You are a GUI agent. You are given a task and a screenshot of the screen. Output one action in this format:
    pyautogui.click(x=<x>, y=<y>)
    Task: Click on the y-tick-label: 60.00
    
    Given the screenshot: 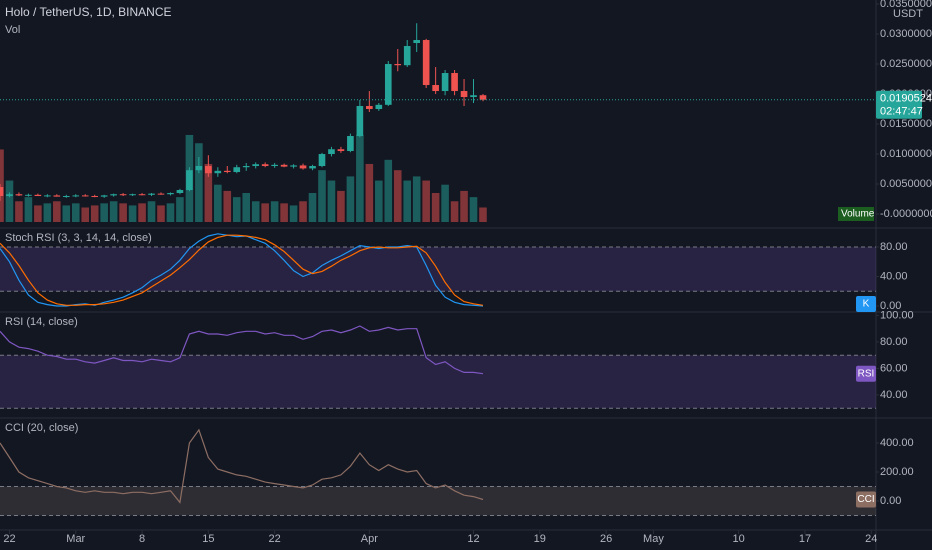 What is the action you would take?
    pyautogui.click(x=894, y=368)
    